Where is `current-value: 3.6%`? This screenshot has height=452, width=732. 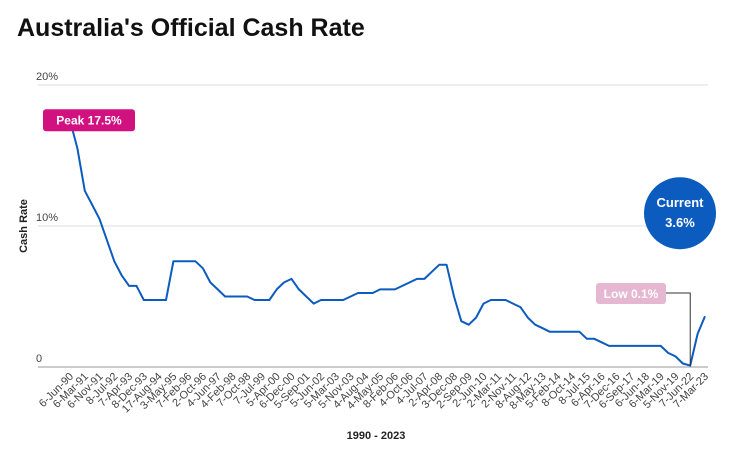 current-value: 3.6% is located at coordinates (680, 222).